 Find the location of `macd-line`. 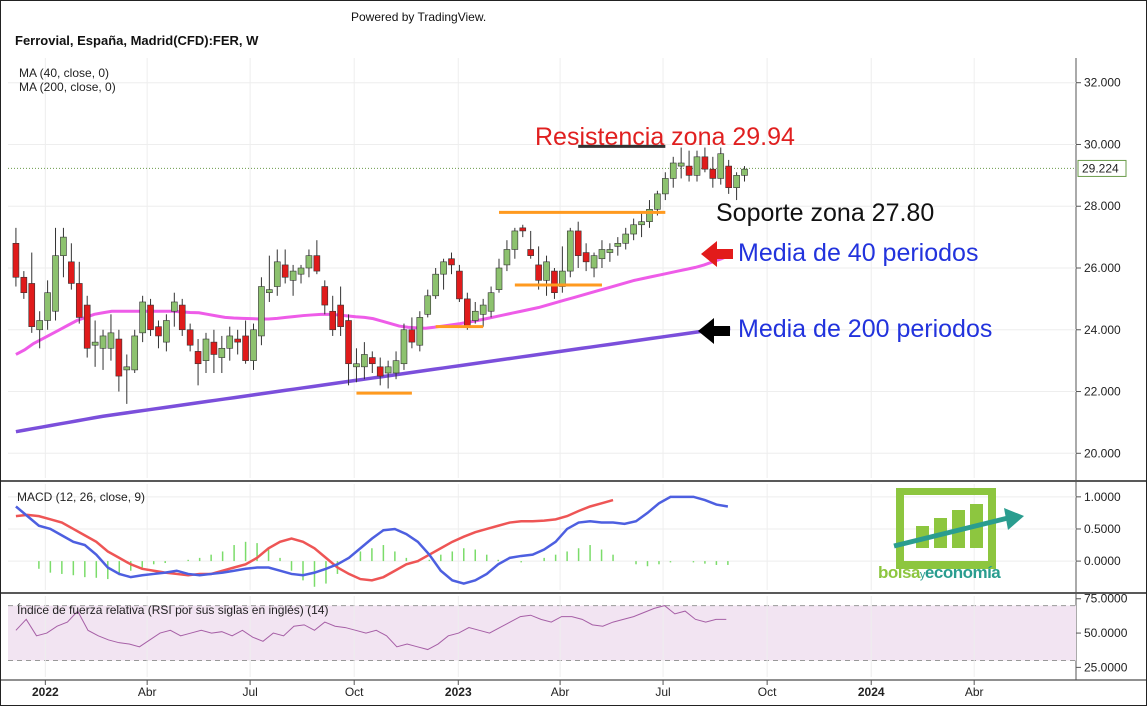

macd-line is located at coordinates (372, 540).